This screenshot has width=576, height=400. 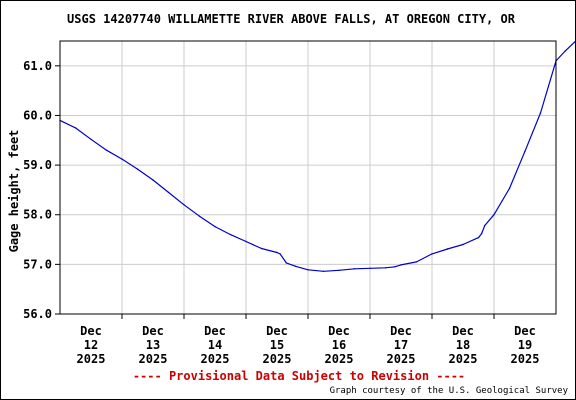 What do you see at coordinates (91, 345) in the screenshot?
I see `x-tick-label-line: 12` at bounding box center [91, 345].